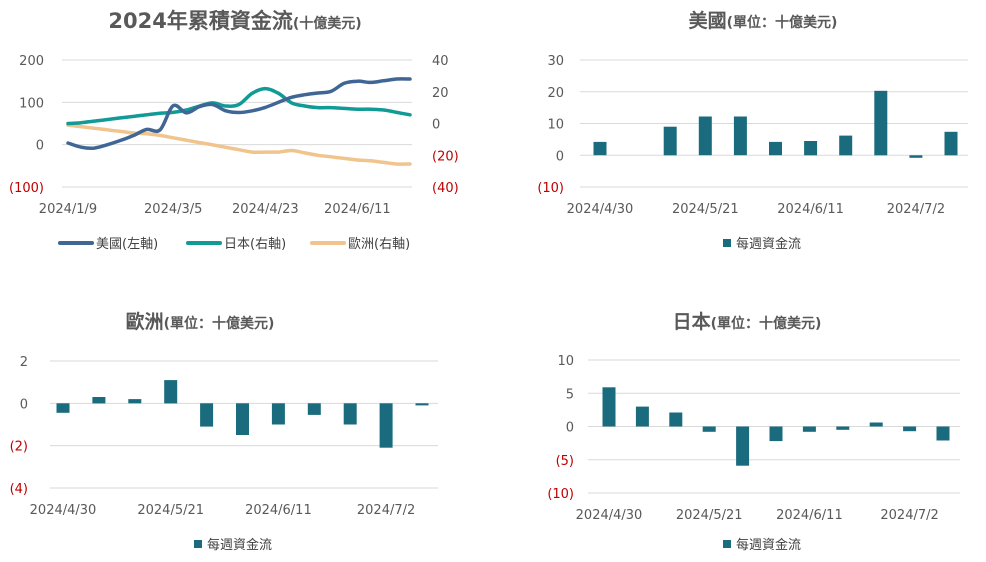  I want to click on chart-title: 美國(單位：十億美元), so click(763, 20).